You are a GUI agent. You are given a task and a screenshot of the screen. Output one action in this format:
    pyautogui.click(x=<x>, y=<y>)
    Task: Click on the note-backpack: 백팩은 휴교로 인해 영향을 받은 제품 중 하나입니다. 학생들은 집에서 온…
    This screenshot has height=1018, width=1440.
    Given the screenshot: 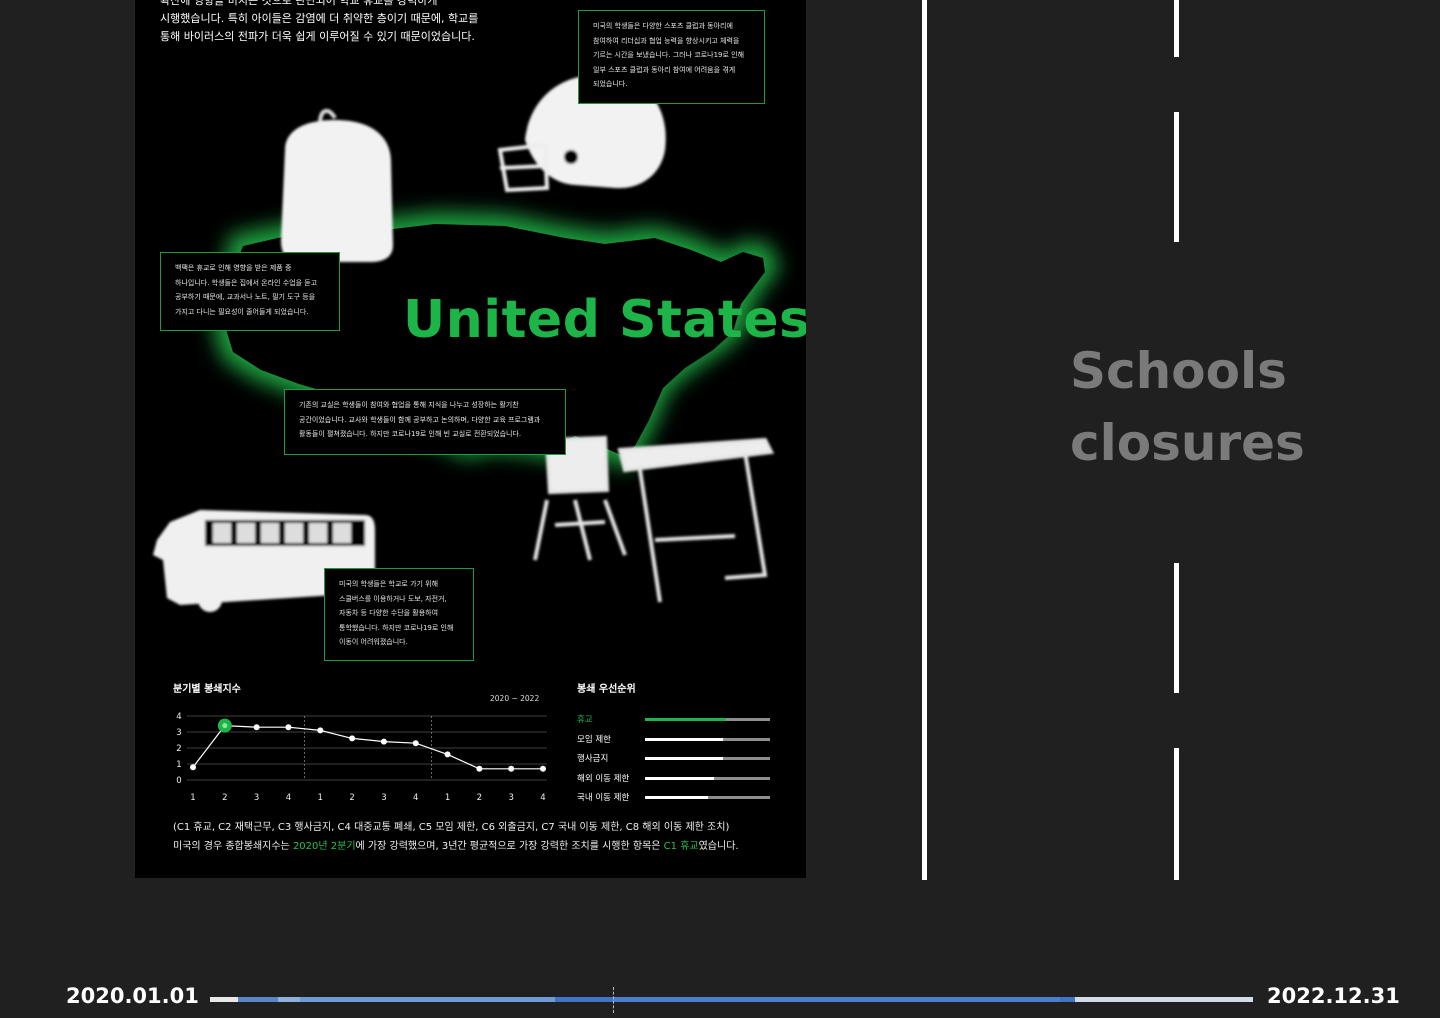 What is the action you would take?
    pyautogui.click(x=250, y=291)
    